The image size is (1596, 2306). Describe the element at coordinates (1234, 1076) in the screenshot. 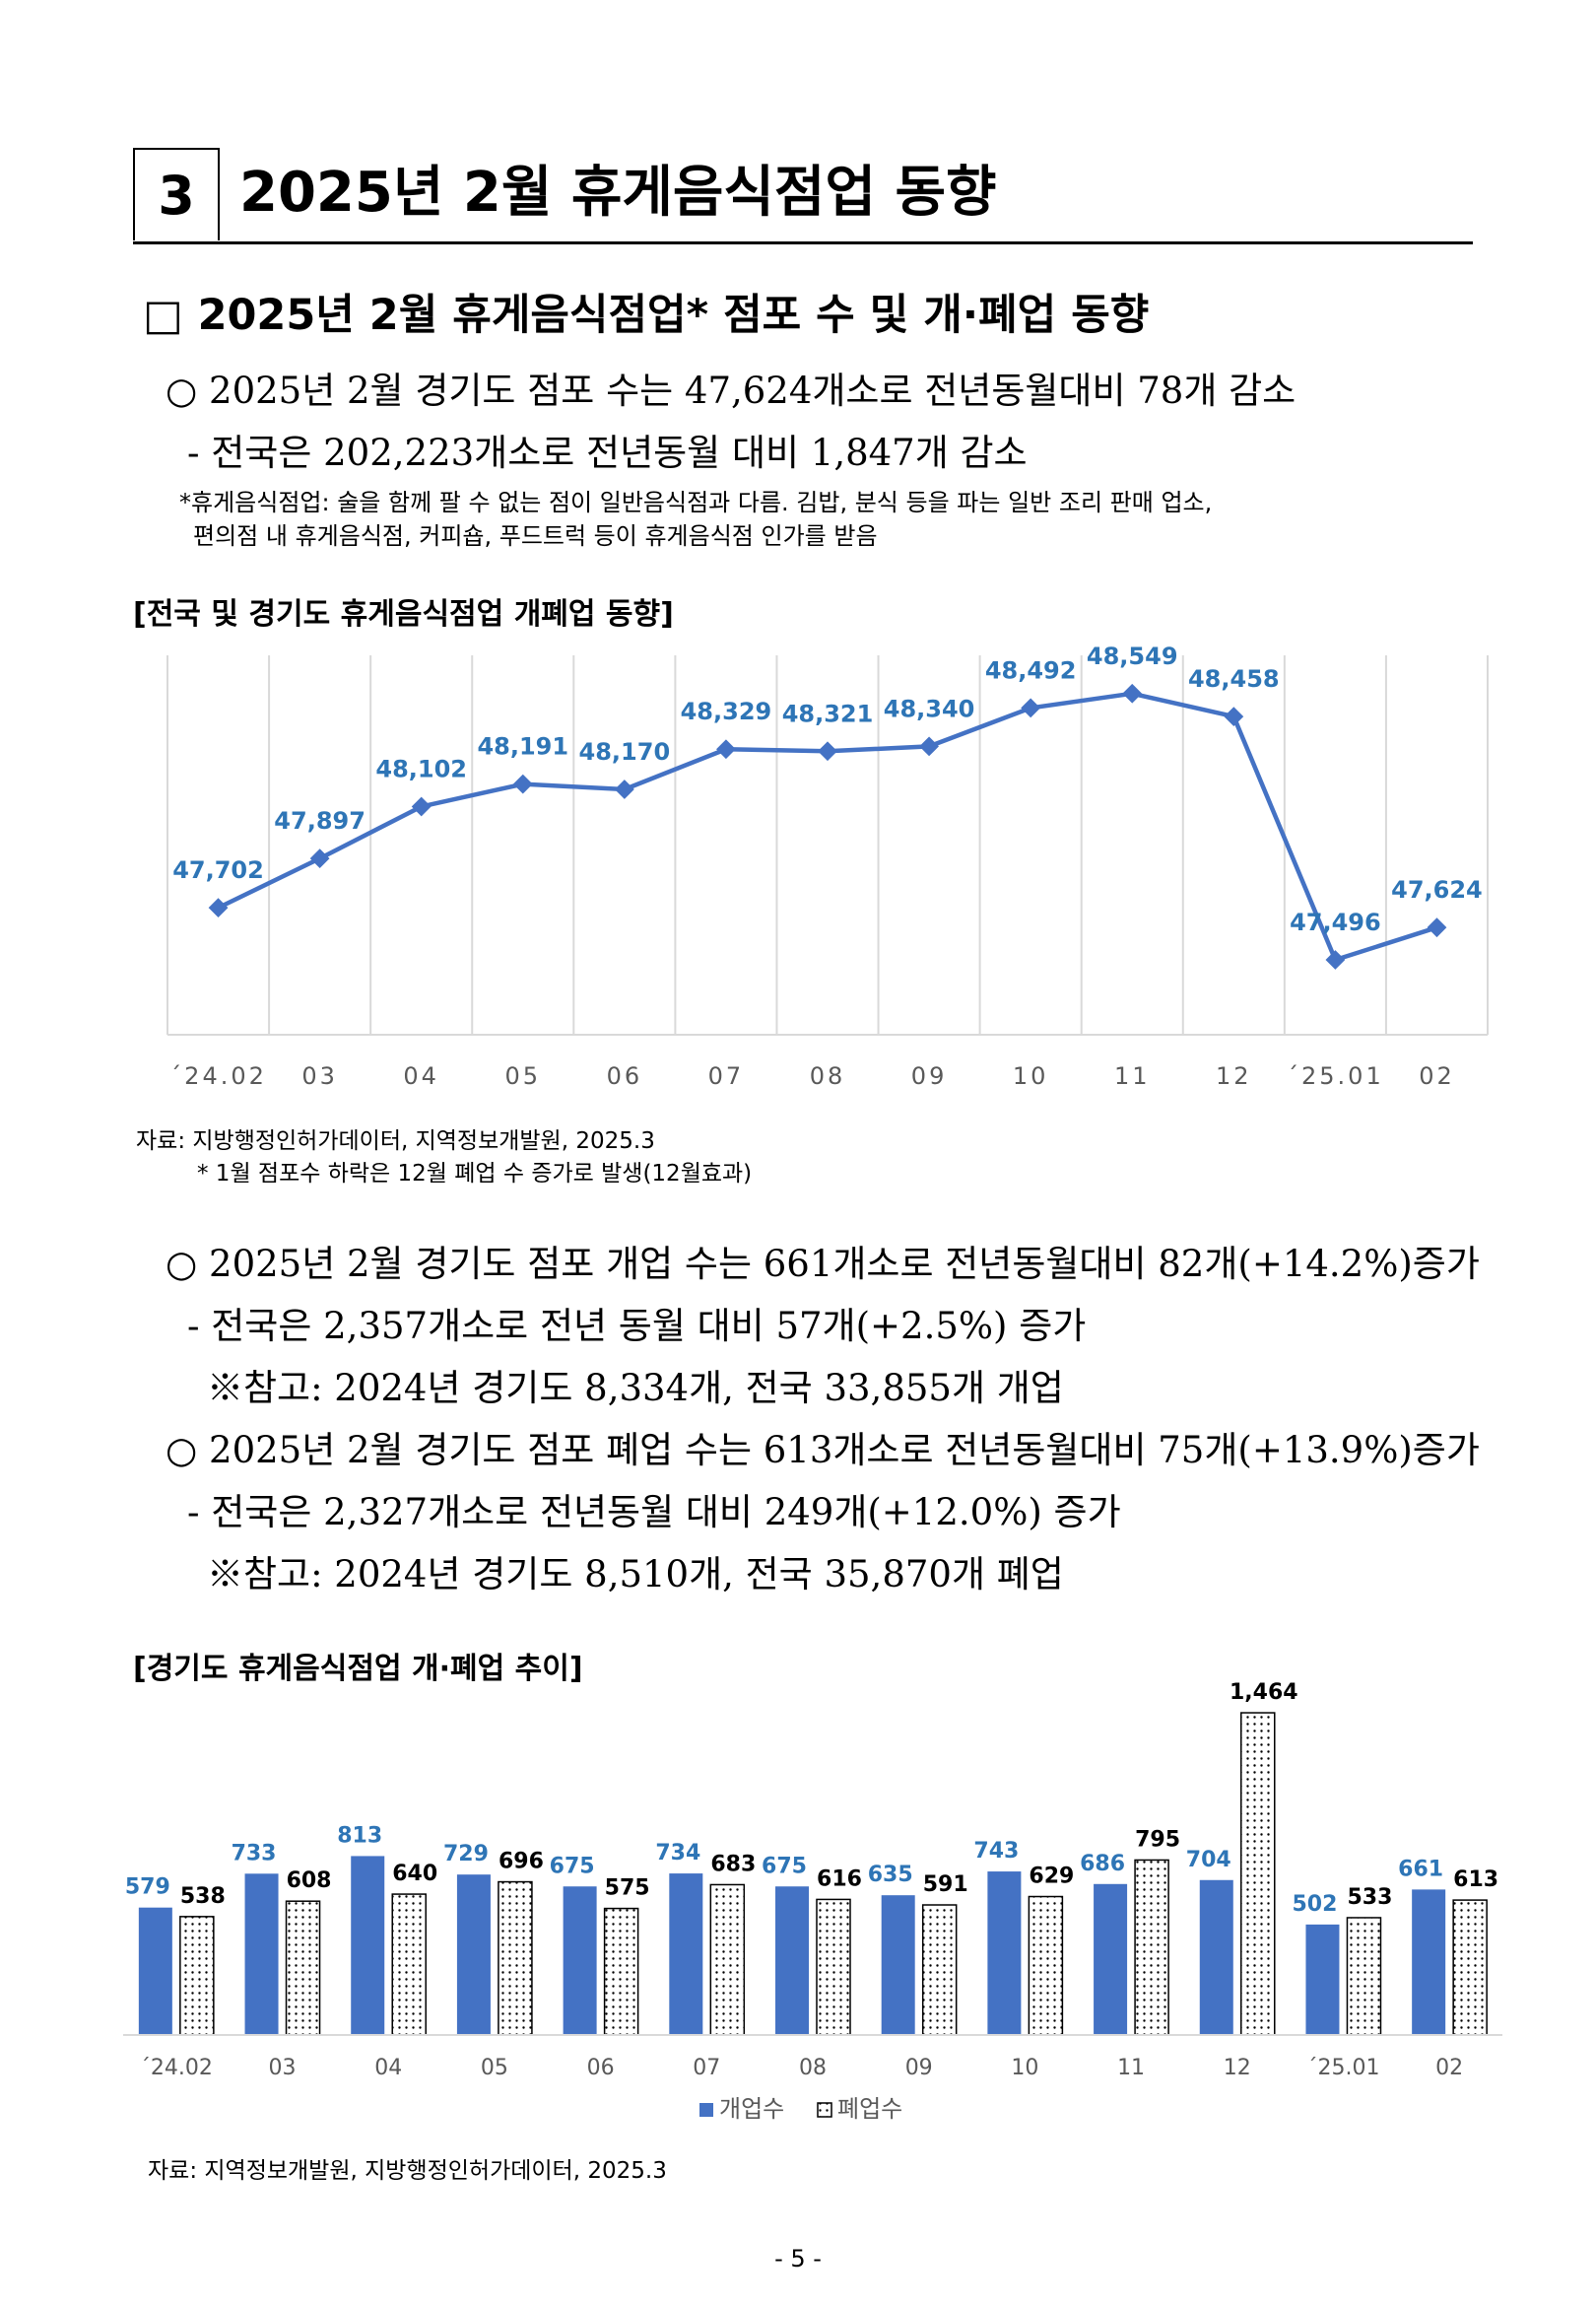

I see `x-tick-label: 12` at that location.